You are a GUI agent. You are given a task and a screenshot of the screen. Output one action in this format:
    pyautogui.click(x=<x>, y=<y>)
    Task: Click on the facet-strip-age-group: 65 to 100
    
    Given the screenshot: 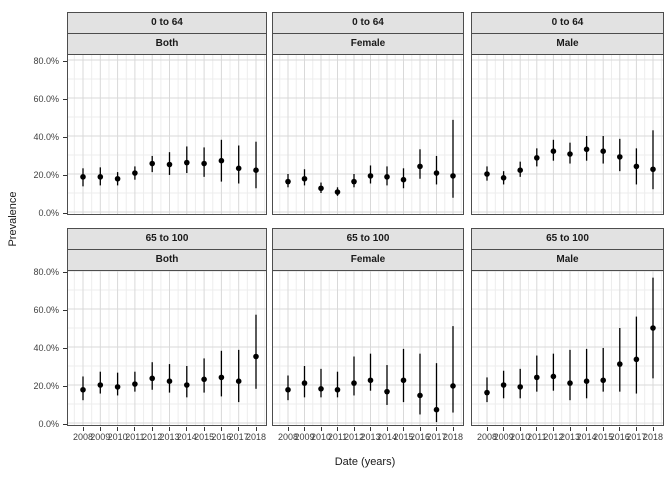 What is the action you would take?
    pyautogui.click(x=567, y=239)
    